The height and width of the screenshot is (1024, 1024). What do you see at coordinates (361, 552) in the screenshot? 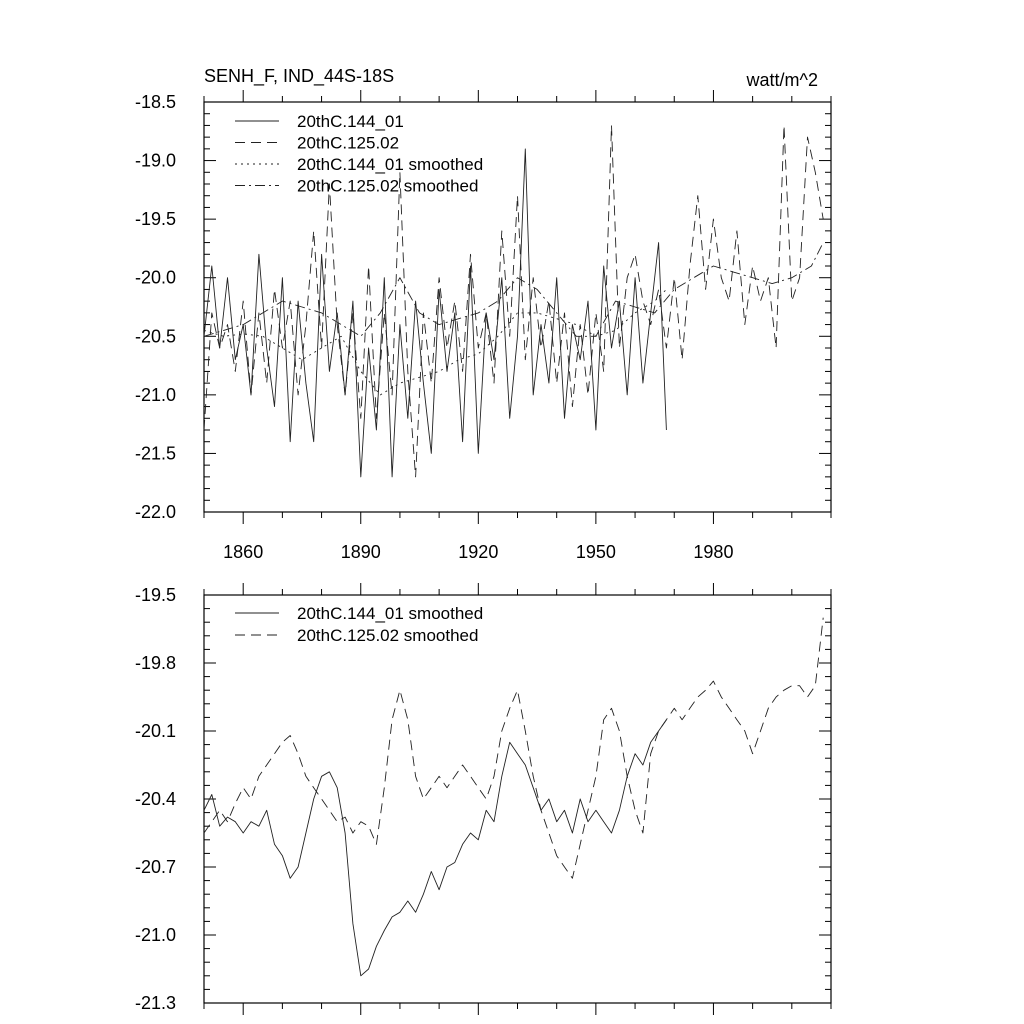
I see `x-tick-label: 1890` at bounding box center [361, 552].